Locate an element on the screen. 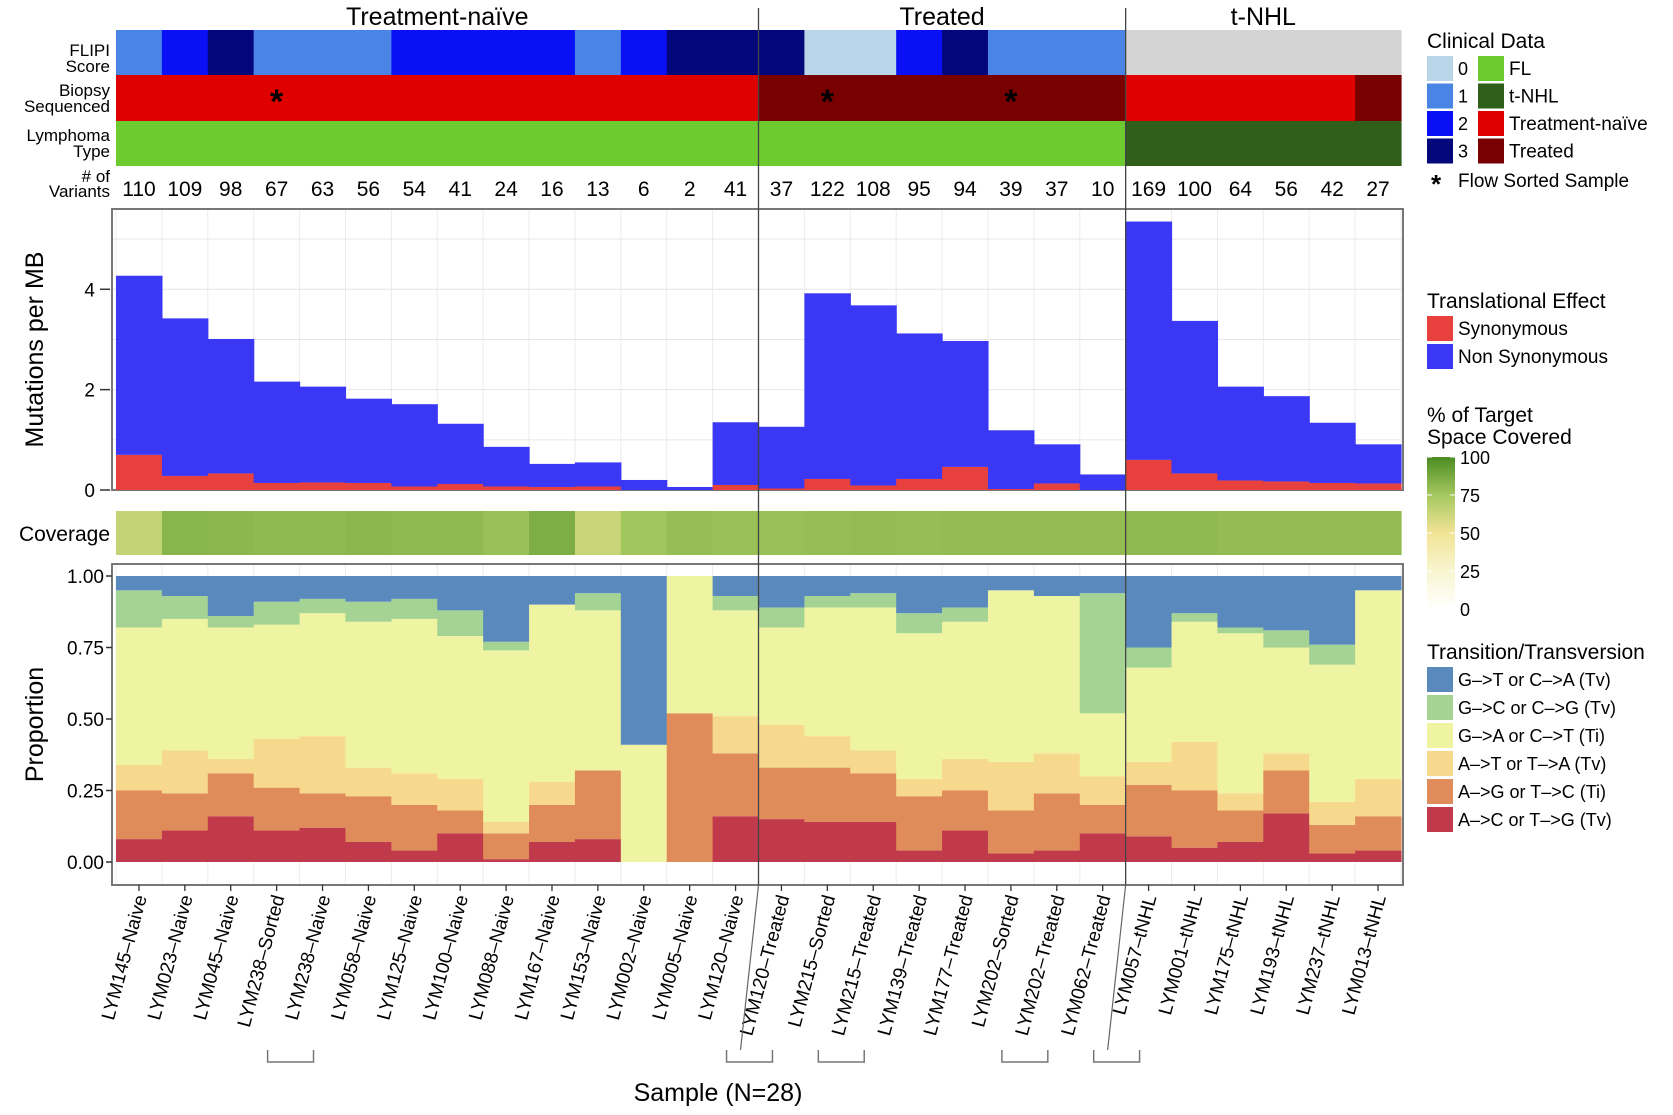  variant-count: 100 is located at coordinates (1194, 189).